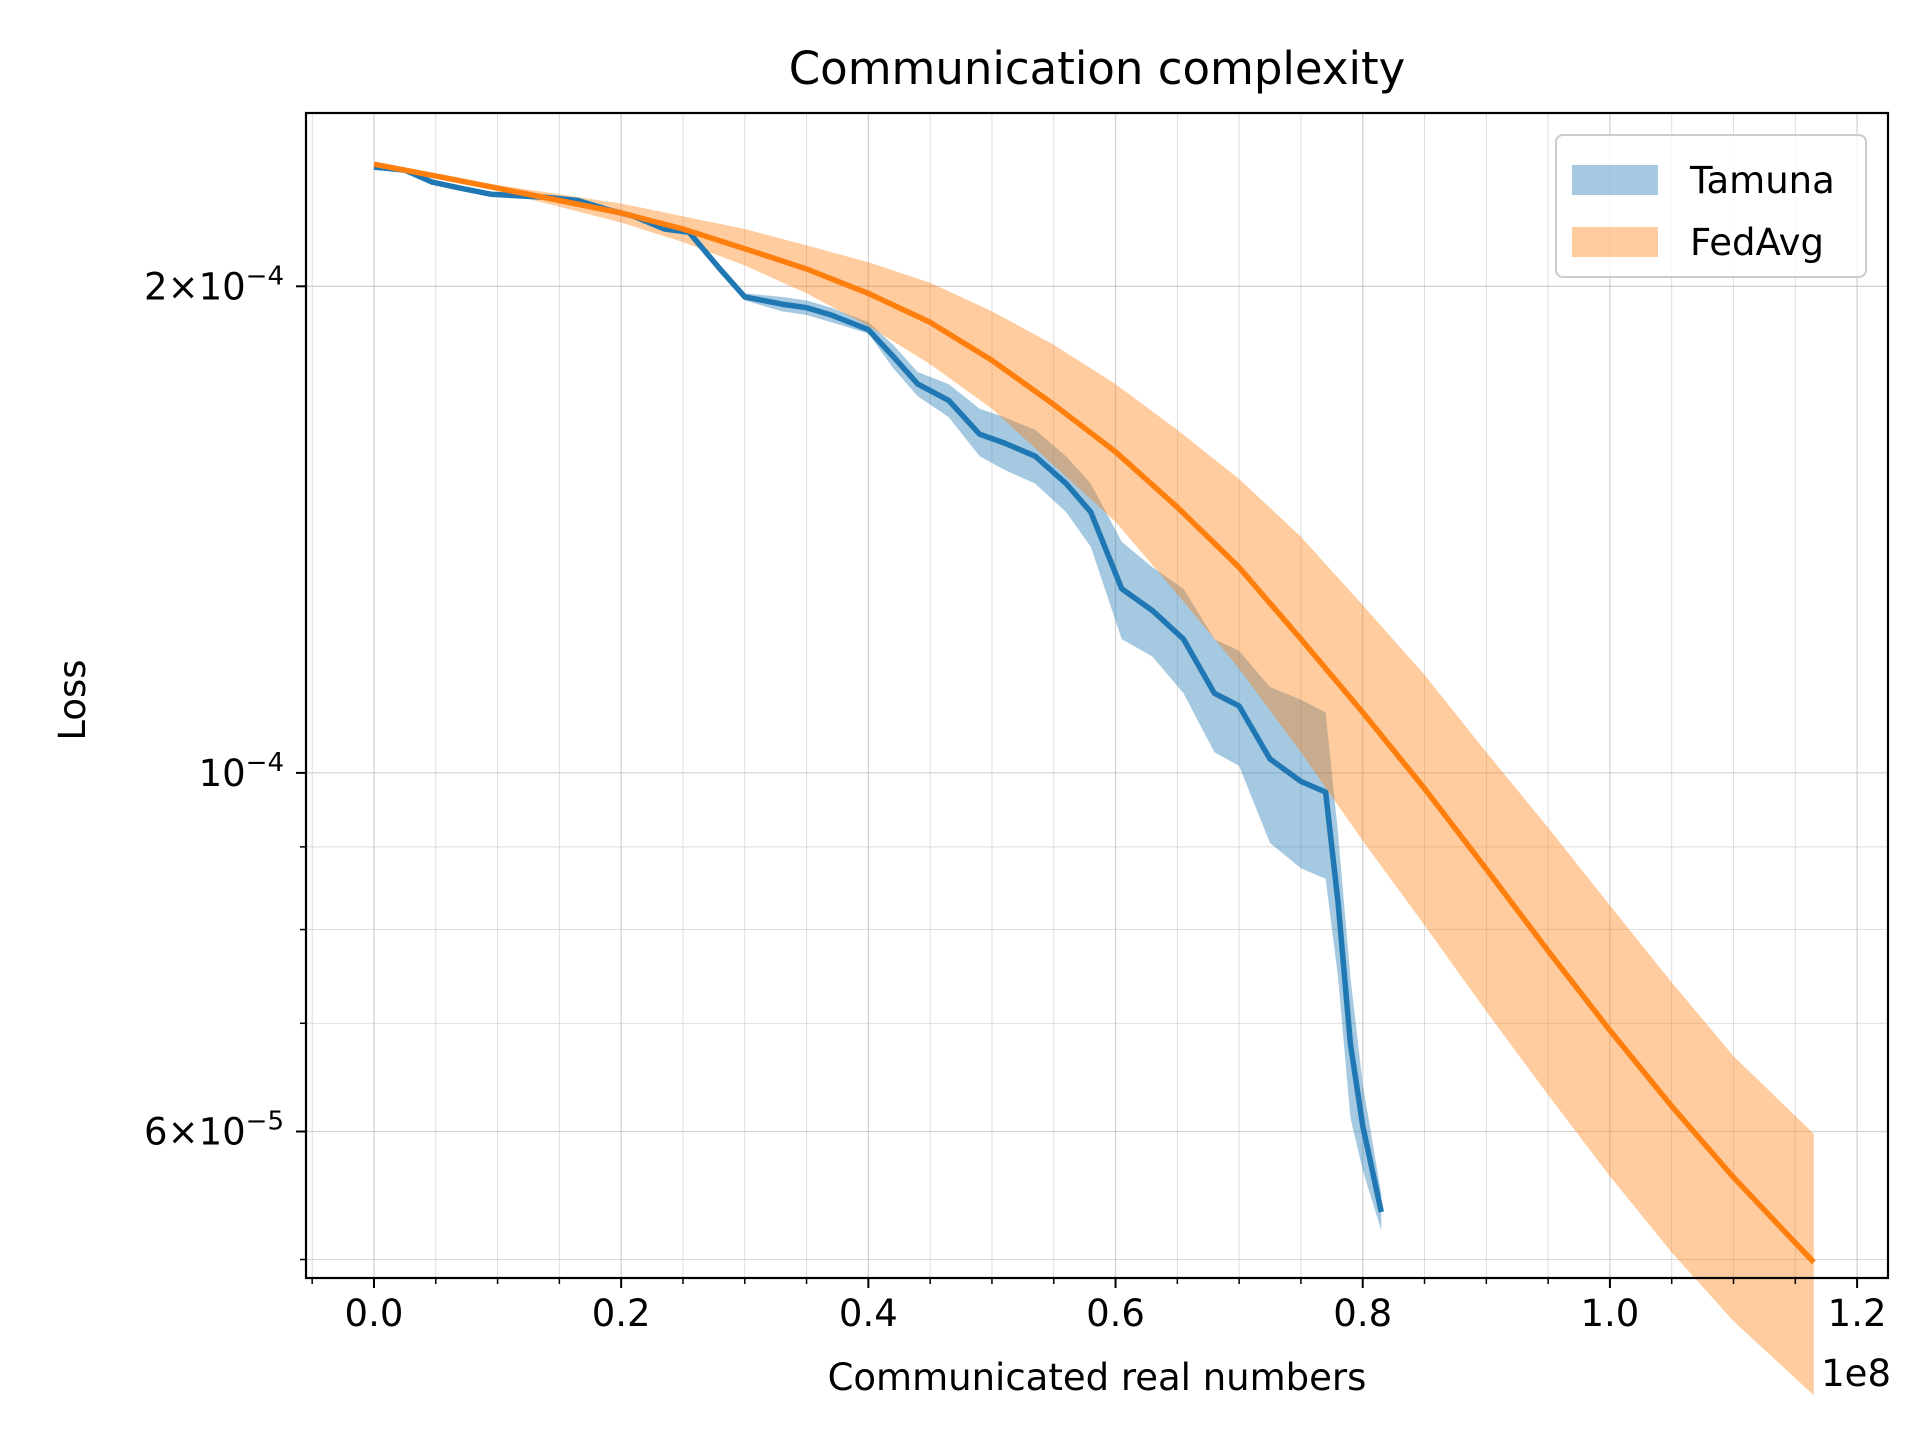 This screenshot has width=1920, height=1440. What do you see at coordinates (374, 1313) in the screenshot?
I see `x-tick-label: 0.0` at bounding box center [374, 1313].